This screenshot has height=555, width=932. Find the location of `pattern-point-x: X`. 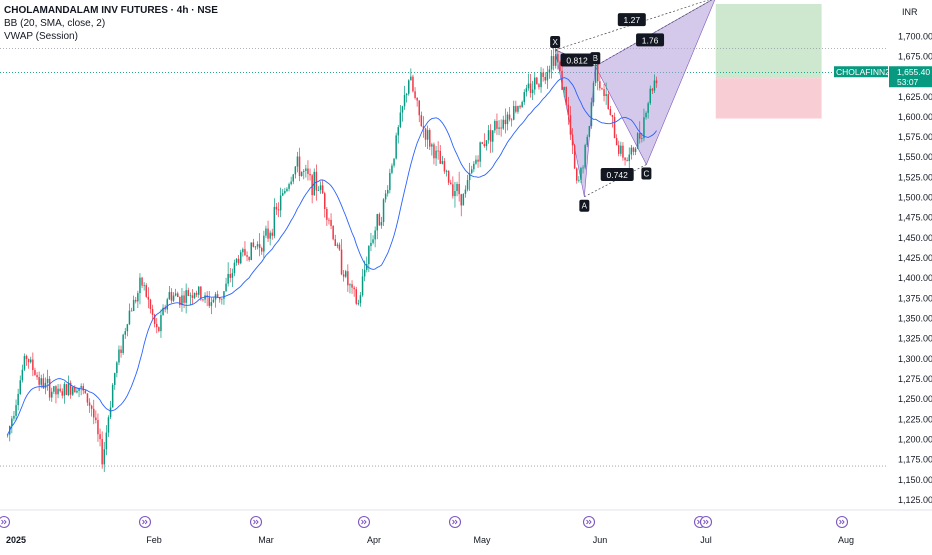

pattern-point-x: X is located at coordinates (555, 42).